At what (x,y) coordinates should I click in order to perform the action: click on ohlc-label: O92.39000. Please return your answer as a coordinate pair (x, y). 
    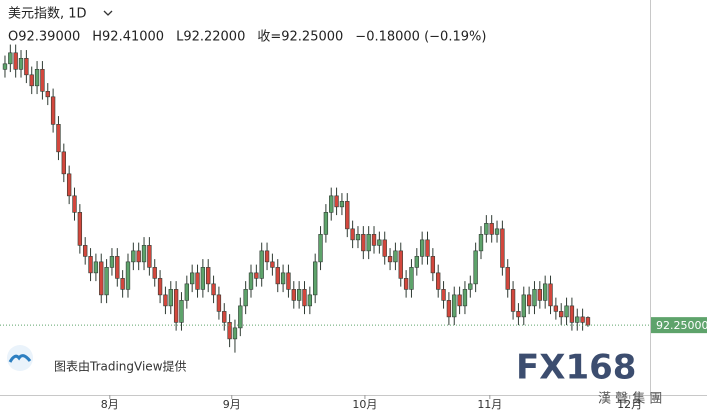
    Looking at the image, I should click on (44, 37).